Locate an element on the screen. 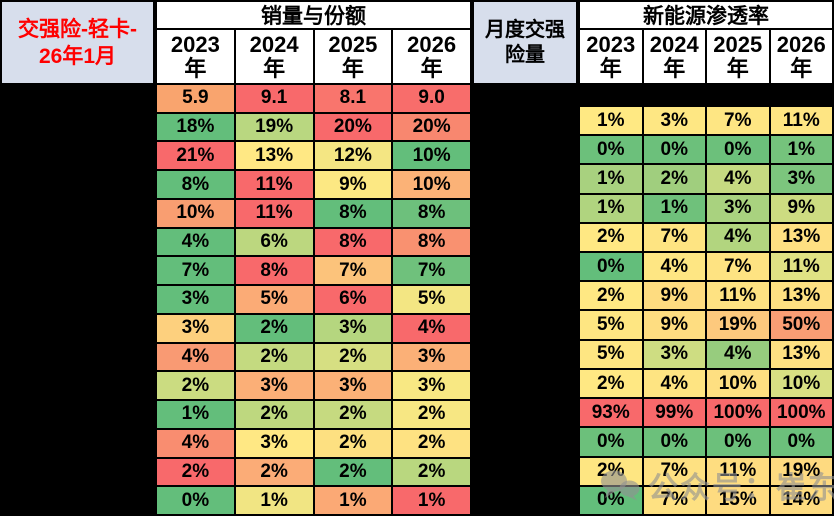 This screenshot has width=834, height=516. table-cell: 9.0 is located at coordinates (431, 98).